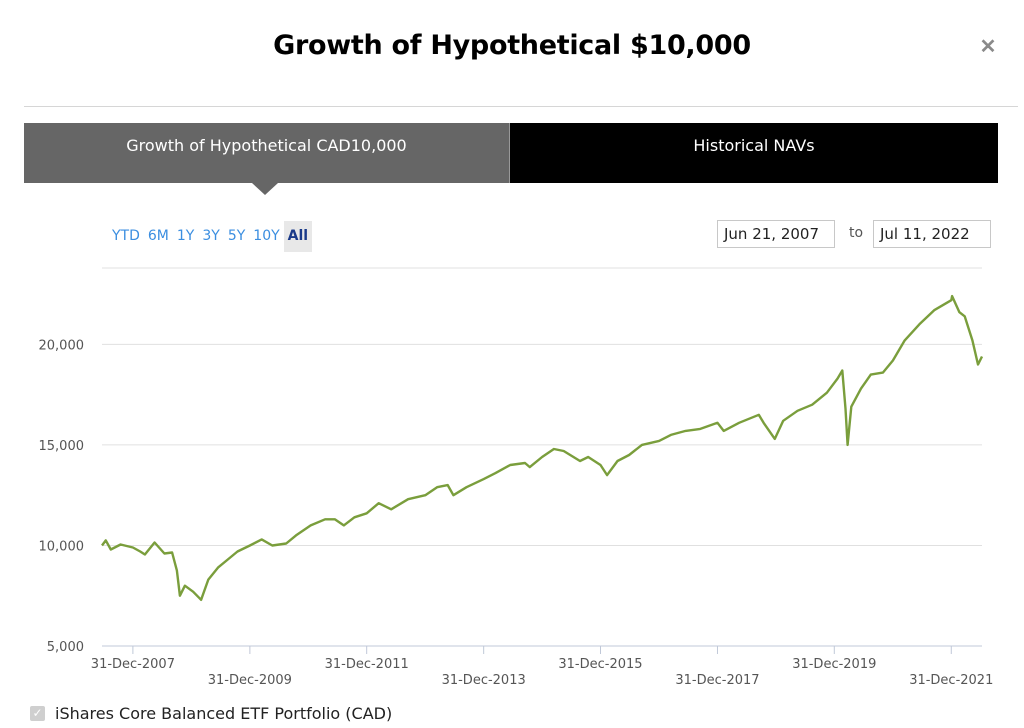 Image resolution: width=1024 pixels, height=728 pixels. I want to click on x-tick-label: 31-Dec-2013, so click(484, 680).